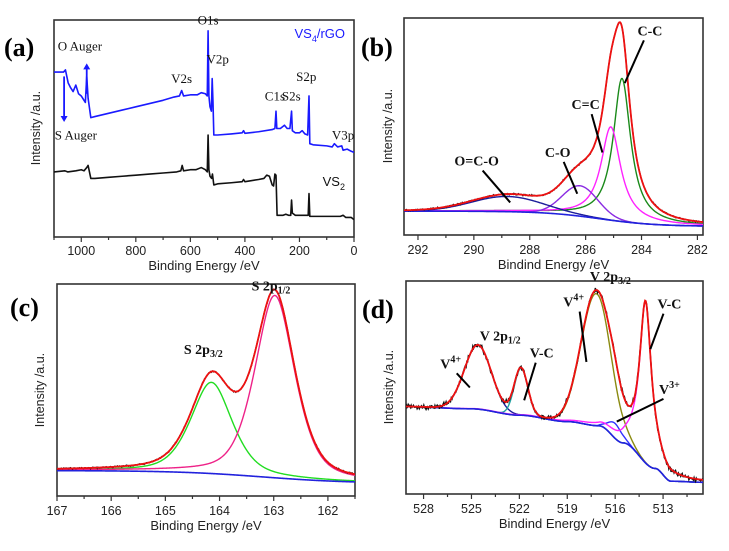 The image size is (729, 551). I want to click on x-tick-label: 288, so click(529, 250).